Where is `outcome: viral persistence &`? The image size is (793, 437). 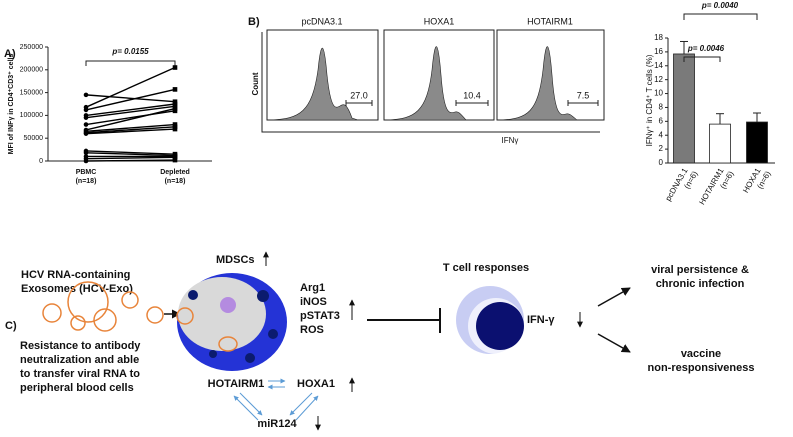 outcome: viral persistence & is located at coordinates (700, 270).